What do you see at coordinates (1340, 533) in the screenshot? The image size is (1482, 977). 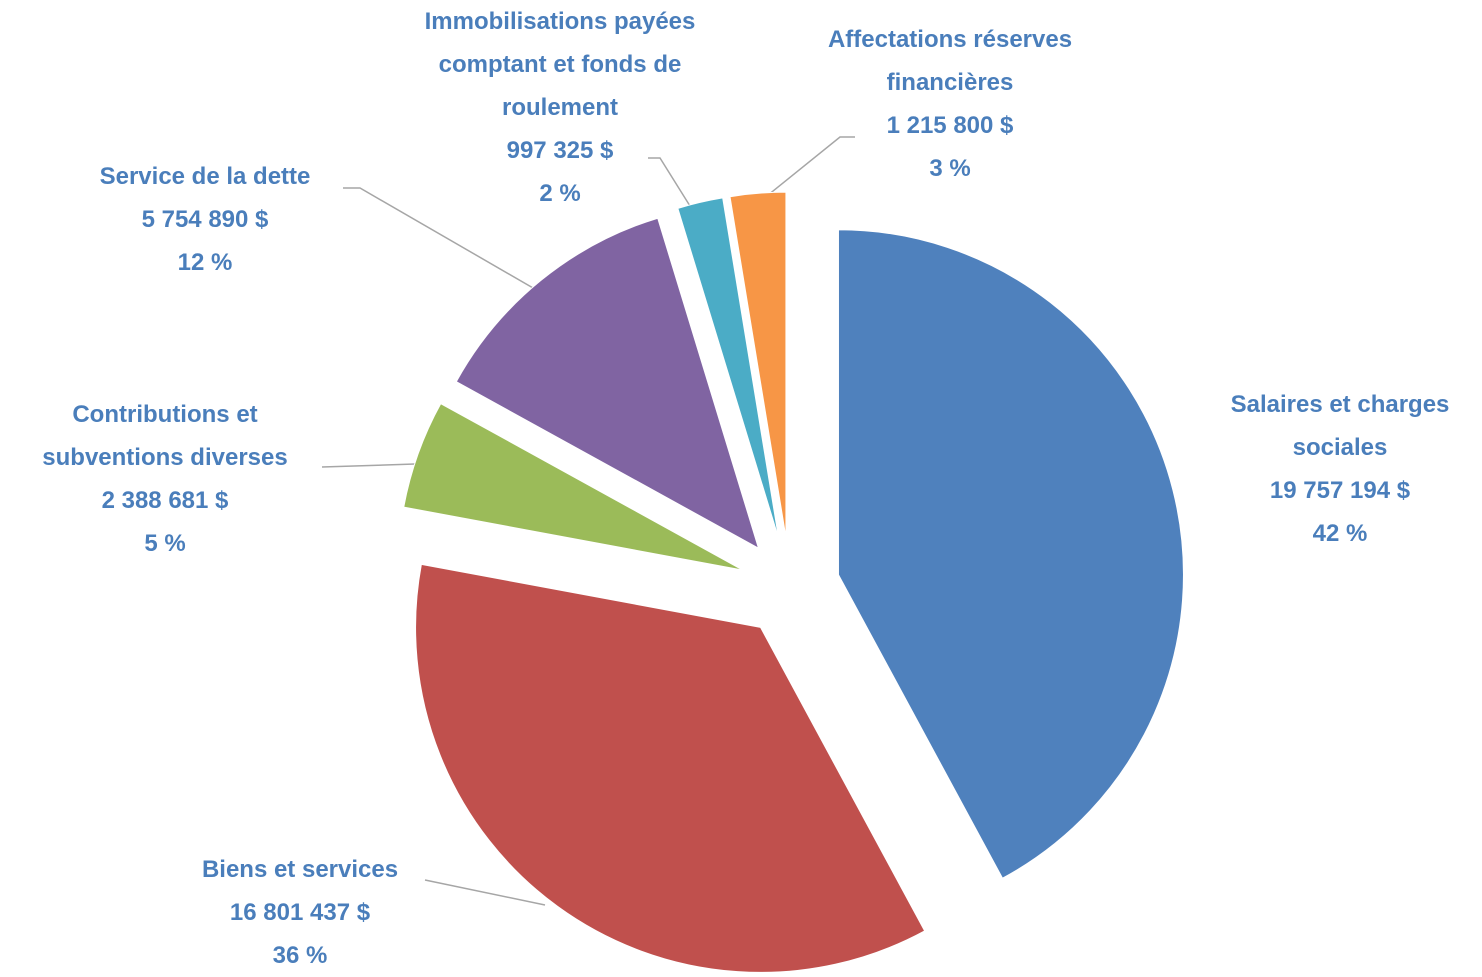 I see `percent-label: 42 %` at bounding box center [1340, 533].